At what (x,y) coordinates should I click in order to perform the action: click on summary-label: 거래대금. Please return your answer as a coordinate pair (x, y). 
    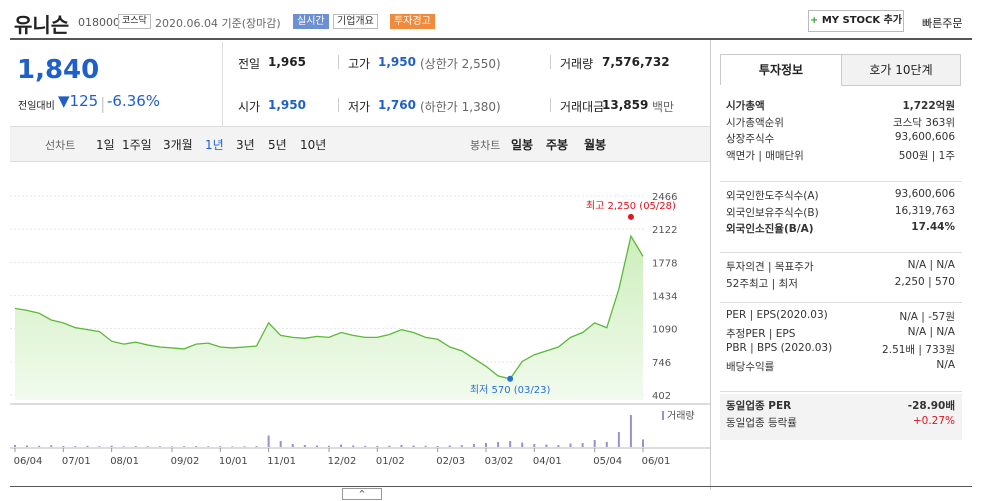
    Looking at the image, I should click on (582, 107).